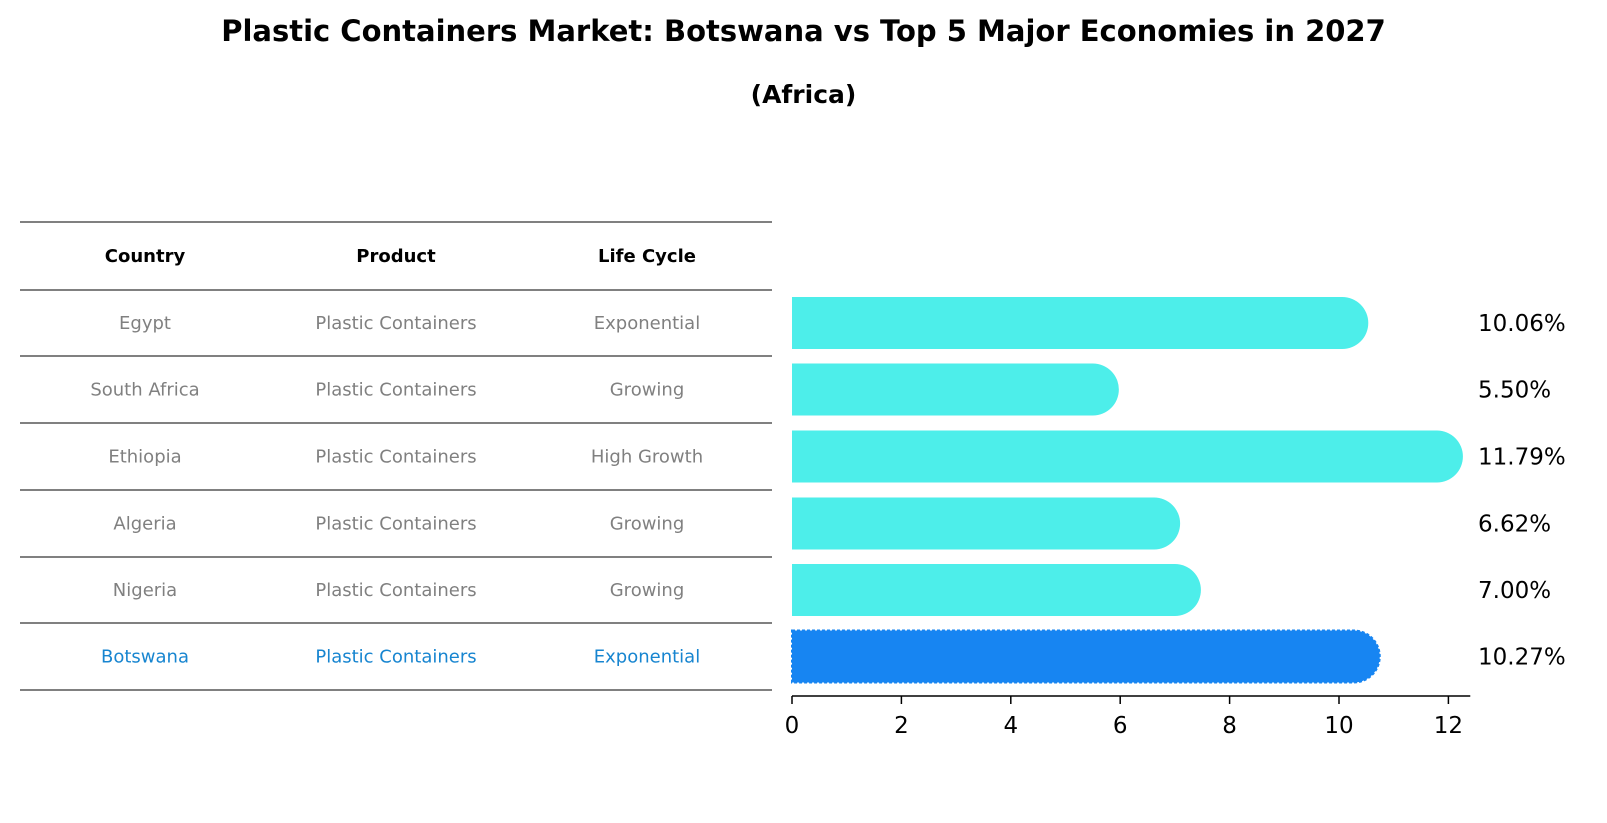 The image size is (1607, 823). I want to click on value-label: 5.50%, so click(1514, 391).